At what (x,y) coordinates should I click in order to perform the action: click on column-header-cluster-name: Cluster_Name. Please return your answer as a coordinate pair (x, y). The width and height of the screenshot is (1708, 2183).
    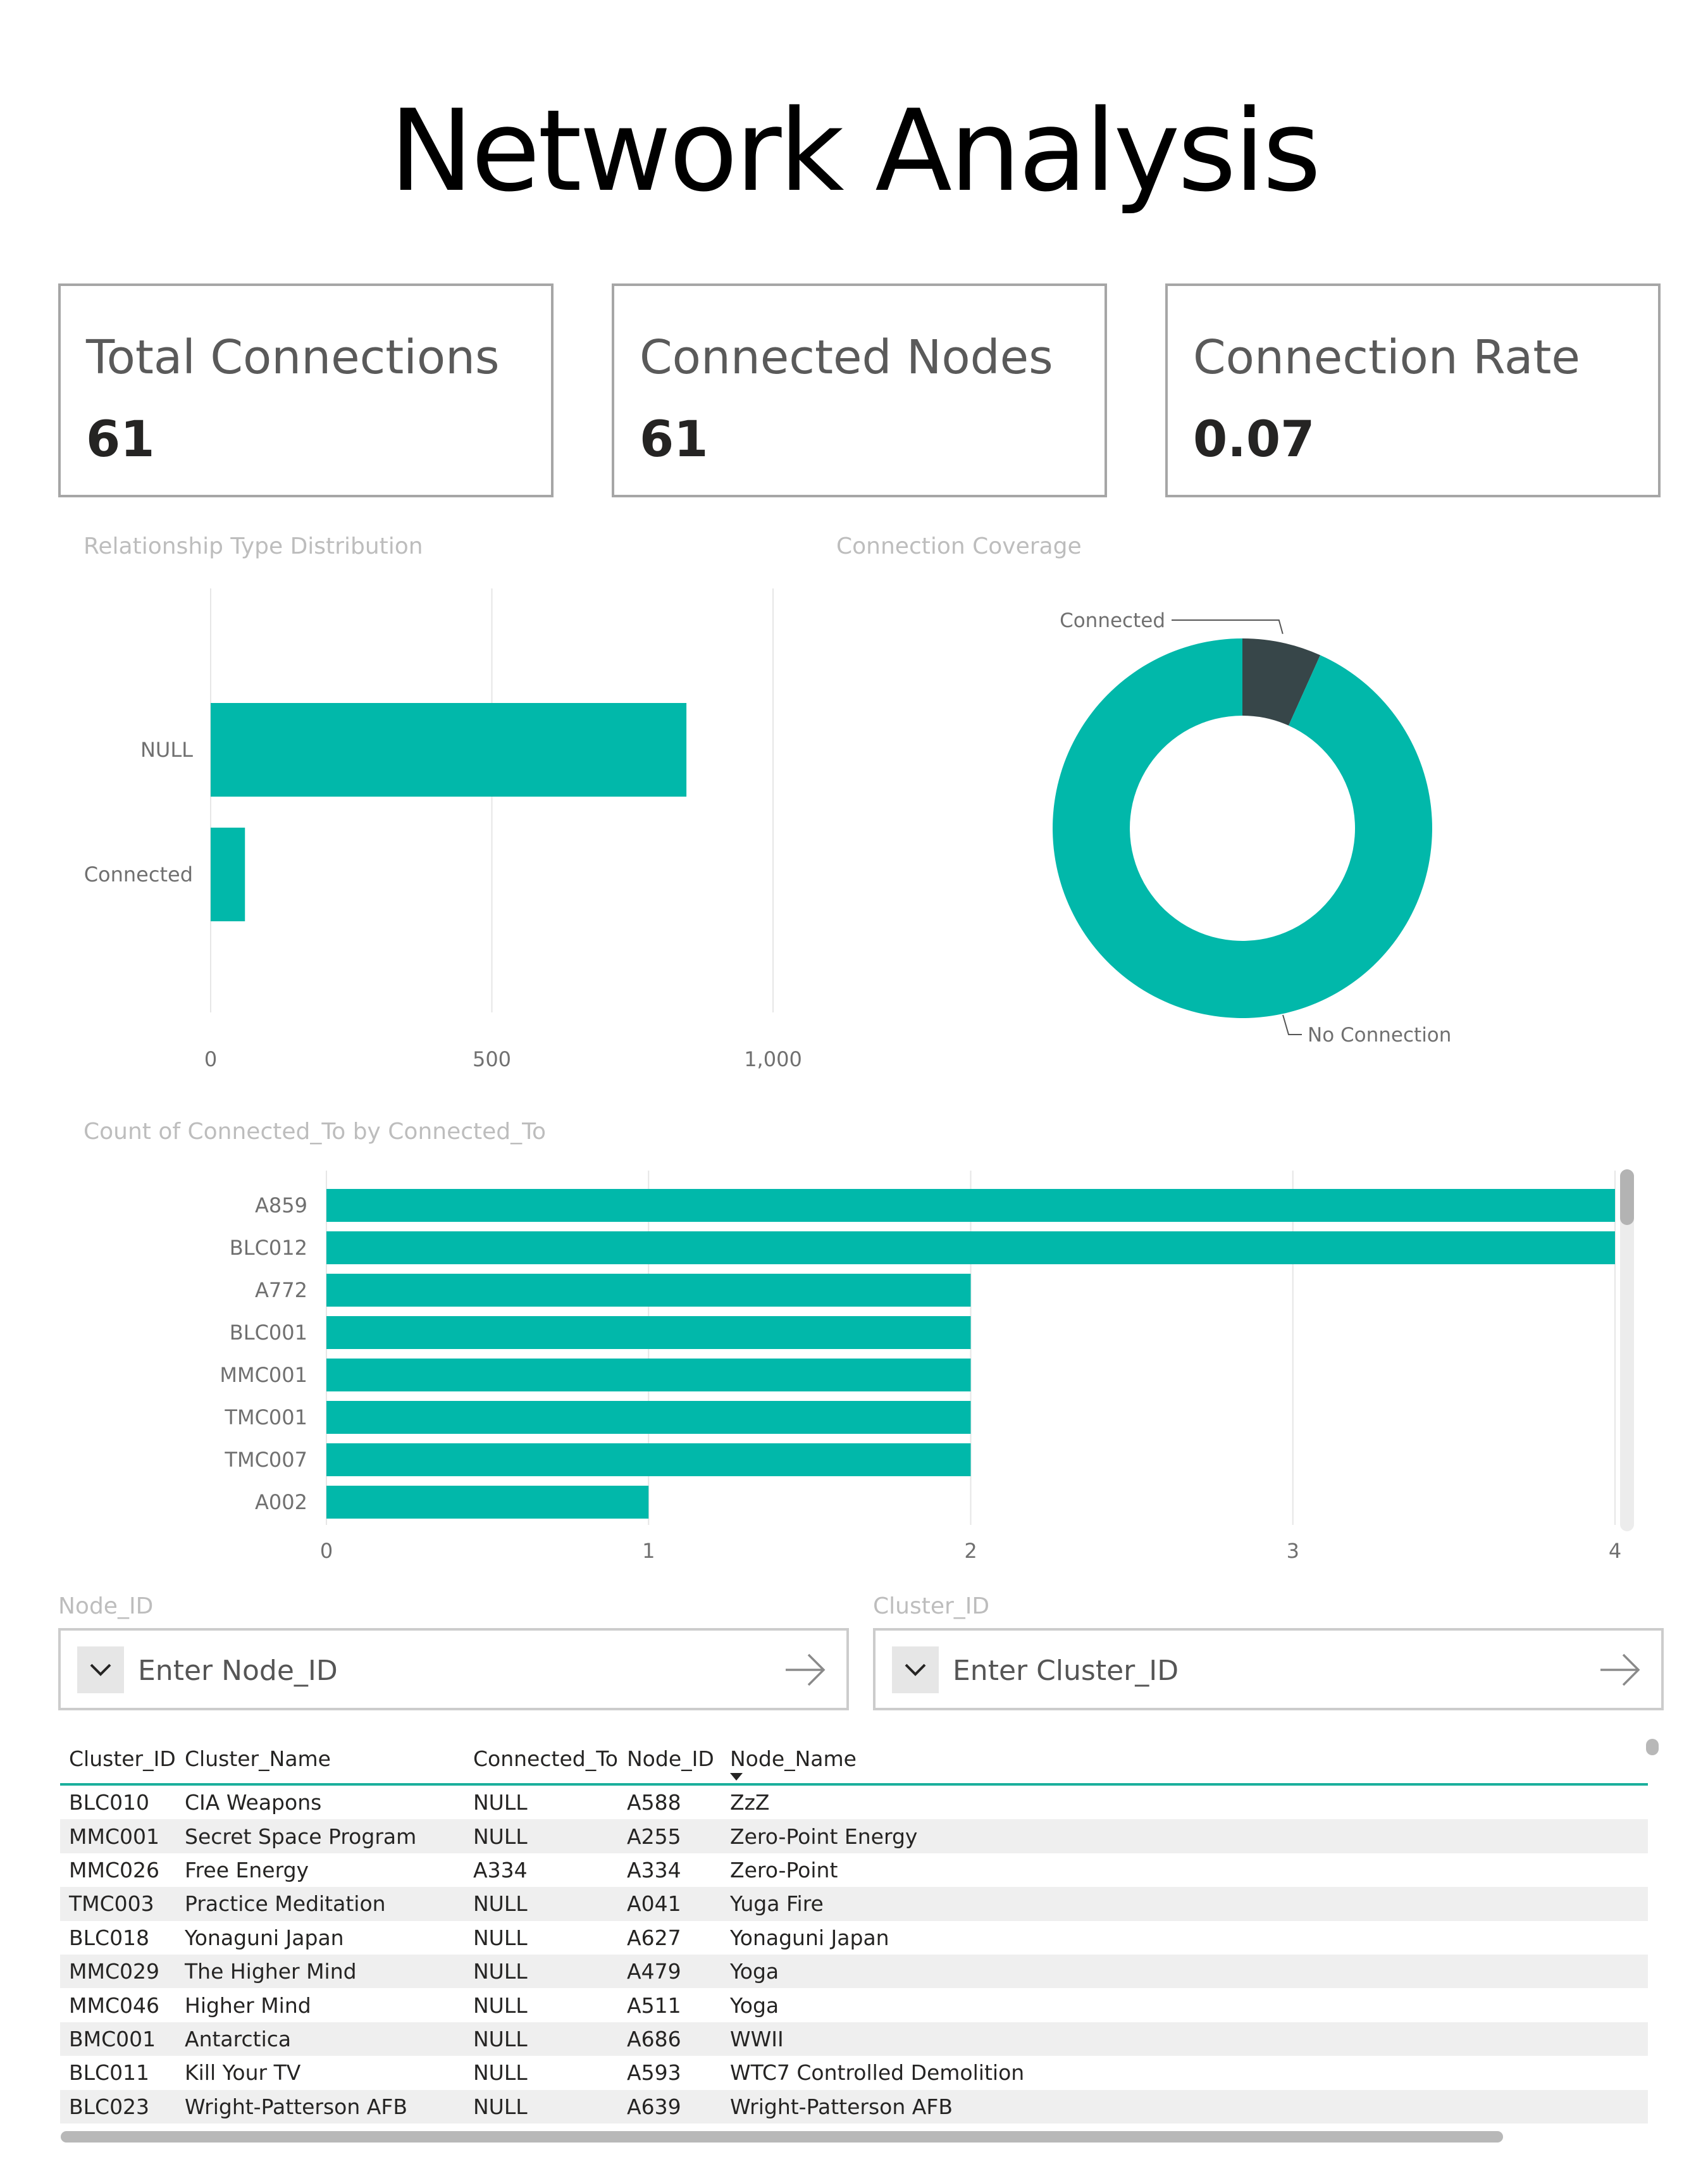
    Looking at the image, I should click on (320, 1760).